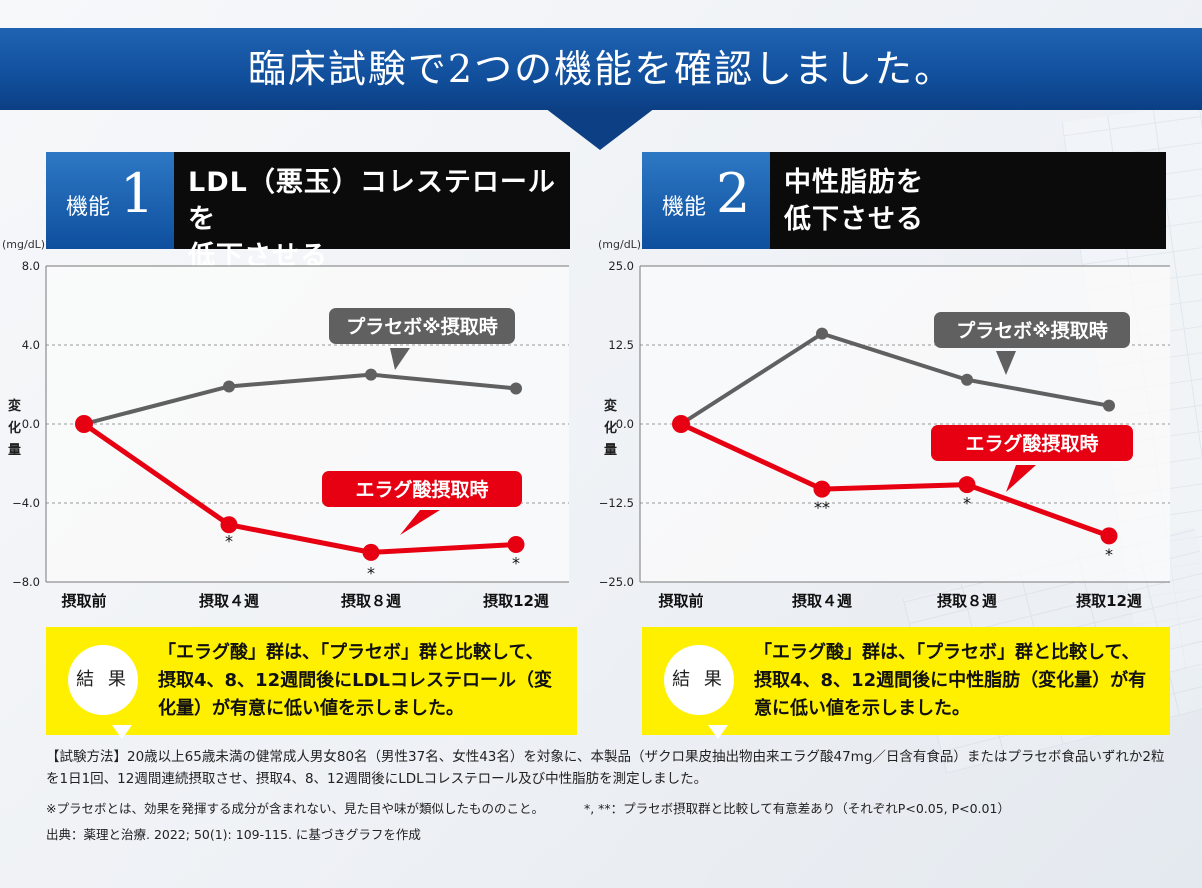 Image resolution: width=1202 pixels, height=888 pixels. I want to click on feature-number-box-1: 機能 1, so click(110, 200).